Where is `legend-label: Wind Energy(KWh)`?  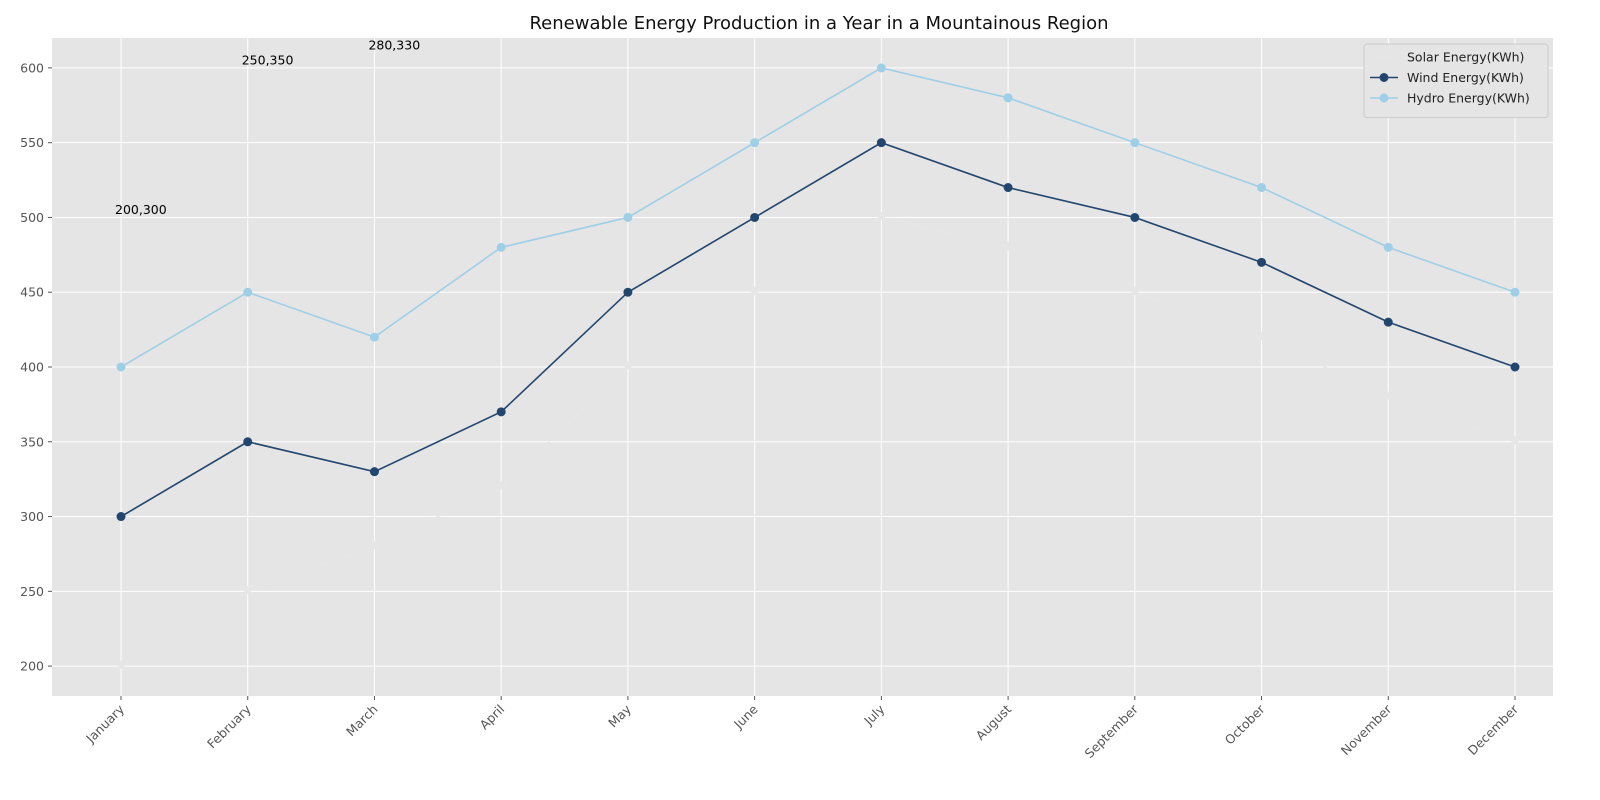
legend-label: Wind Energy(KWh) is located at coordinates (1465, 77).